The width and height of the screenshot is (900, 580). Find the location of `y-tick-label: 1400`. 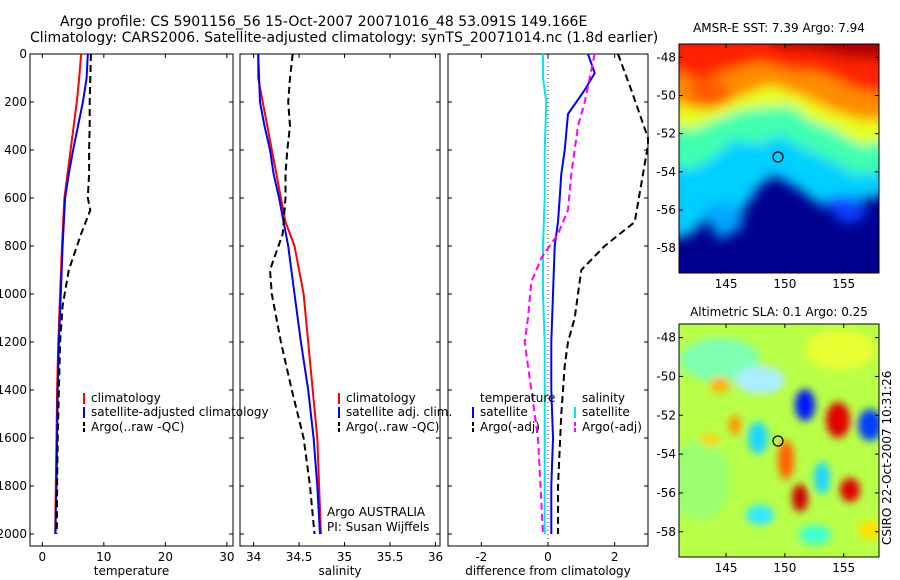

y-tick-label: 1400 is located at coordinates (13, 390).